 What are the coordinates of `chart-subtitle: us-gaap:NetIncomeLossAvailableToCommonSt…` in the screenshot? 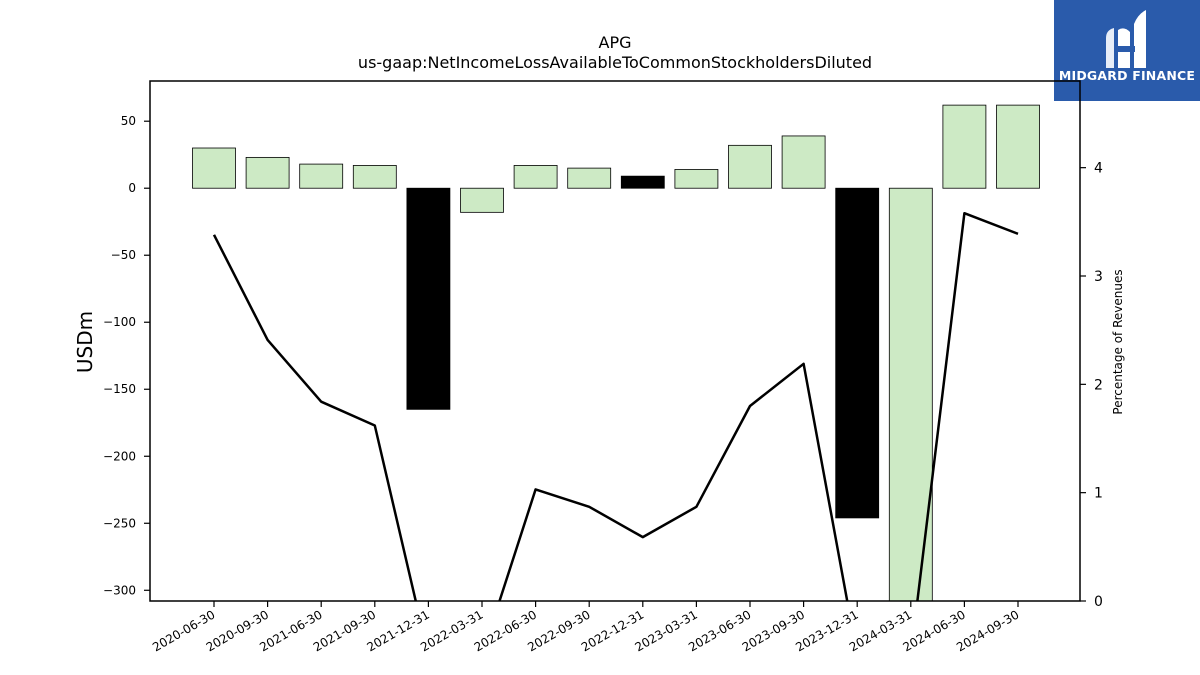 It's located at (615, 62).